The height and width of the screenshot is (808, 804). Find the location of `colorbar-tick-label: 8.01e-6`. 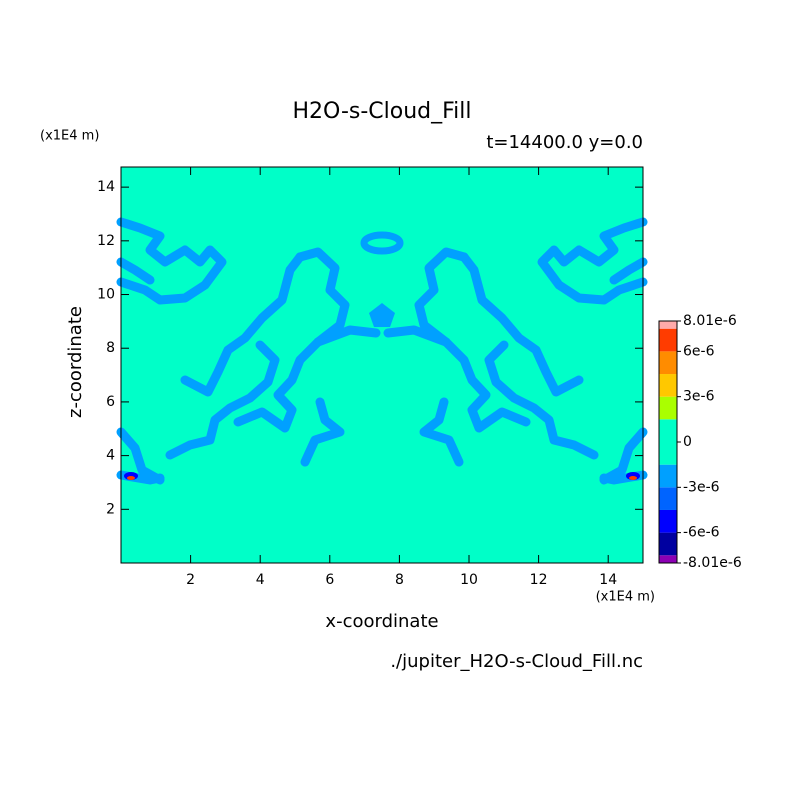

colorbar-tick-label: 8.01e-6 is located at coordinates (710, 321).